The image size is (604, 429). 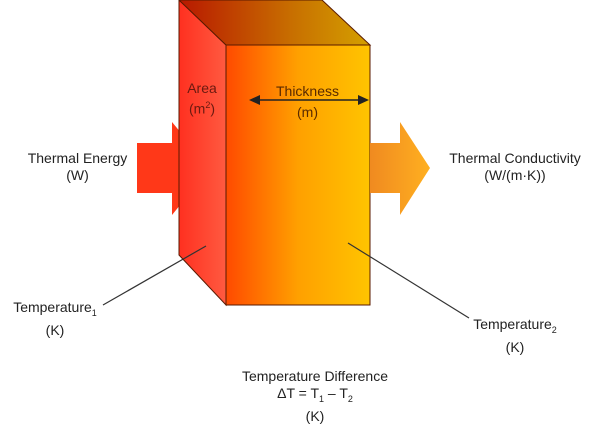 I want to click on temperature-difference-label: Temperature Difference ΔT = T1 – T2 (K), so click(x=315, y=396).